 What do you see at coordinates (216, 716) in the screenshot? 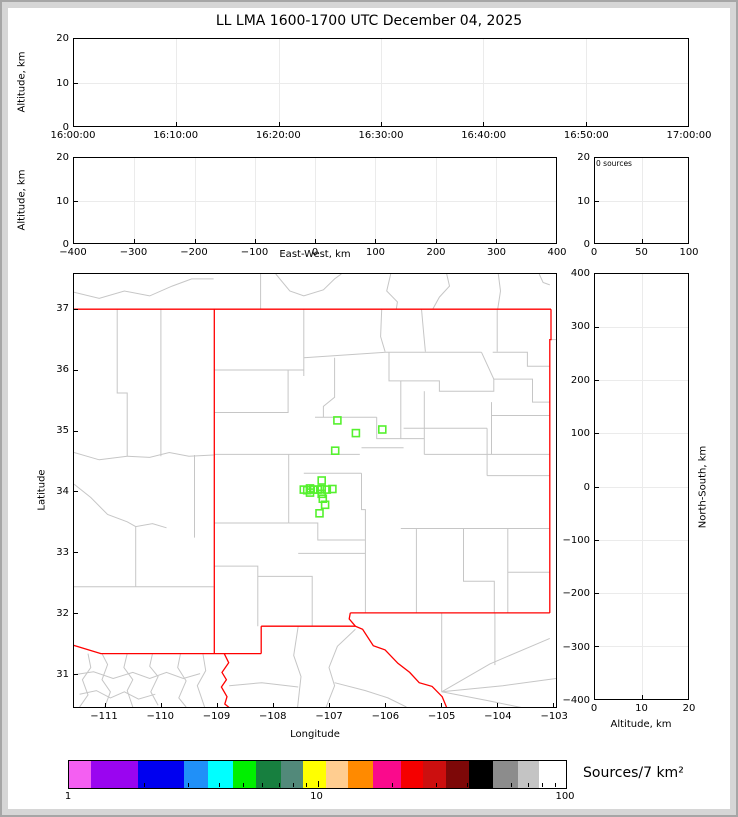
I see `x-tick-label: −109` at bounding box center [216, 716].